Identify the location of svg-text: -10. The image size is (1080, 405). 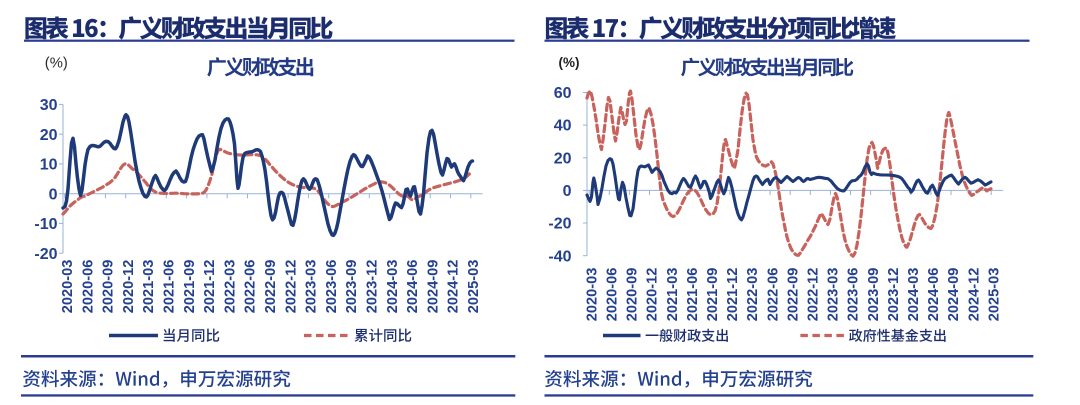
(45, 224).